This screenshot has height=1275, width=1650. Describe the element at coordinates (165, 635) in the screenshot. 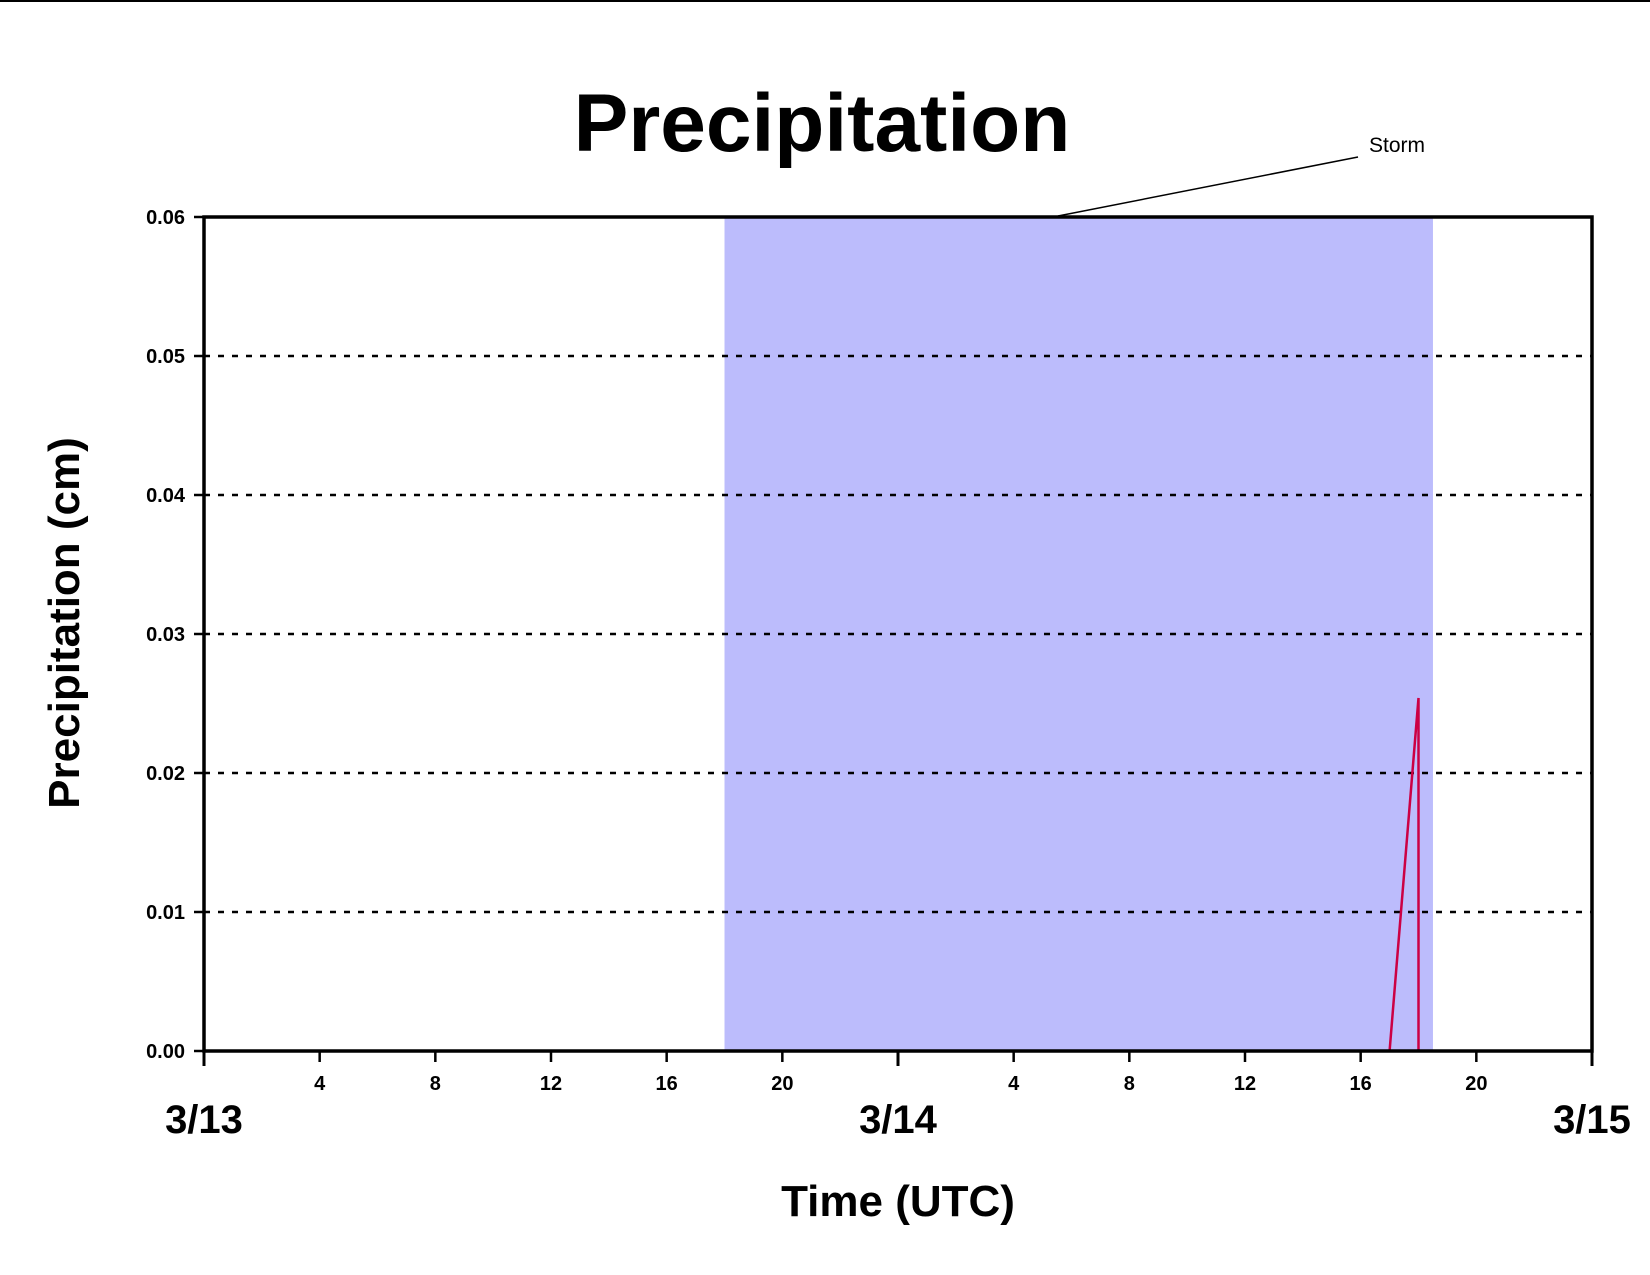

I see `y-tick-label: 0.03` at that location.